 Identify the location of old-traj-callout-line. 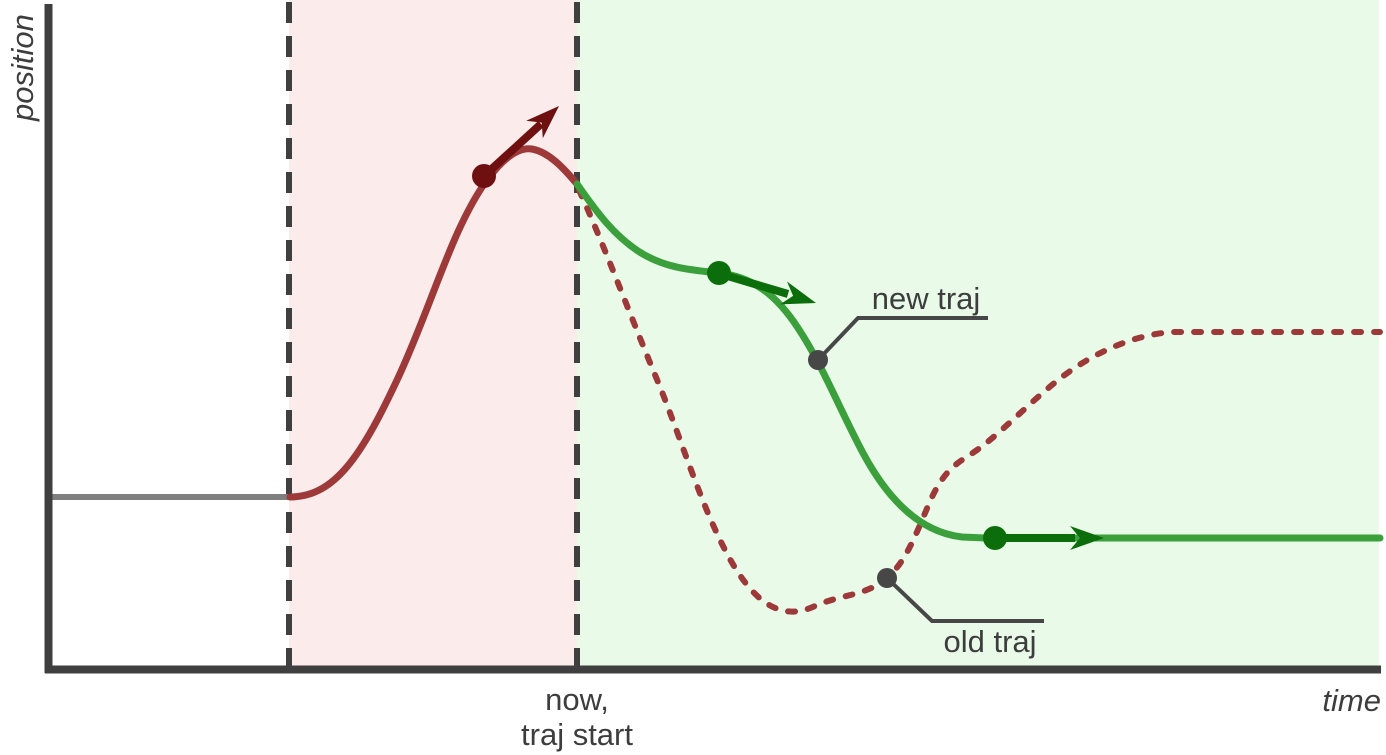
(964, 599).